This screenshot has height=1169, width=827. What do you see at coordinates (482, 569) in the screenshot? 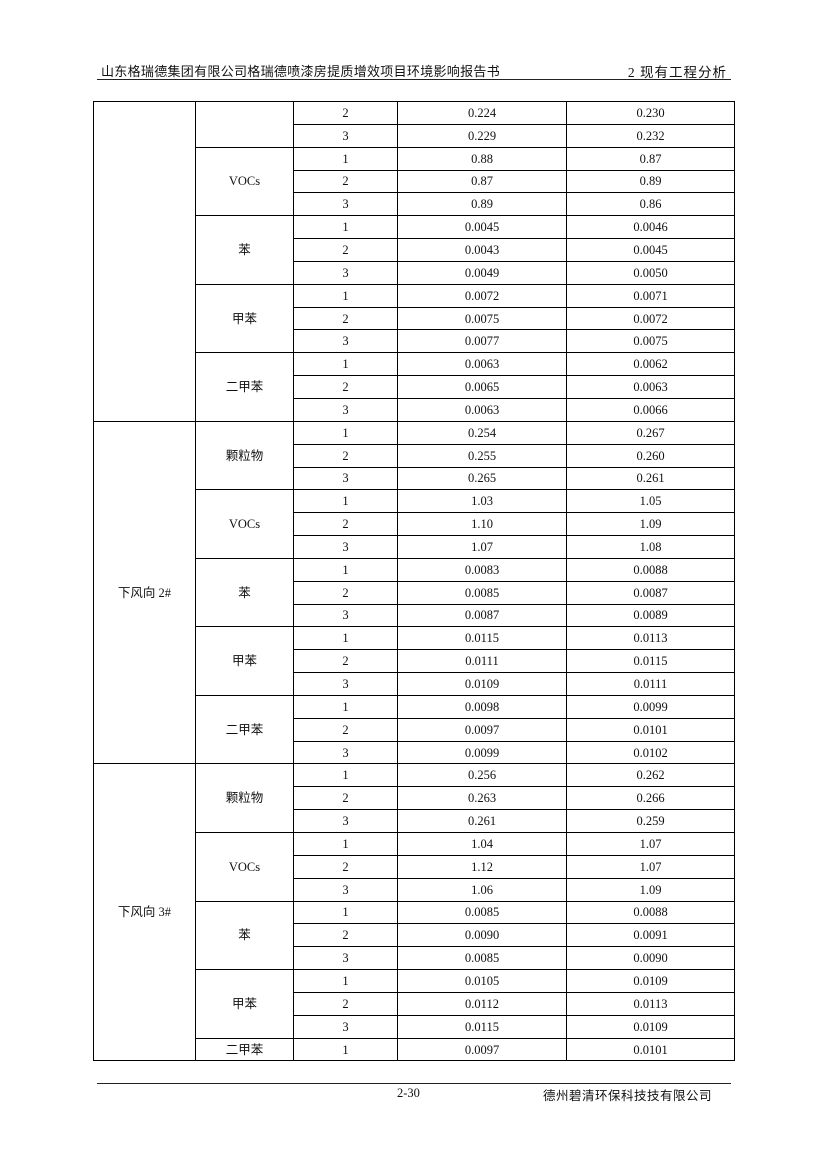
I see `value-cell: 0.0083` at bounding box center [482, 569].